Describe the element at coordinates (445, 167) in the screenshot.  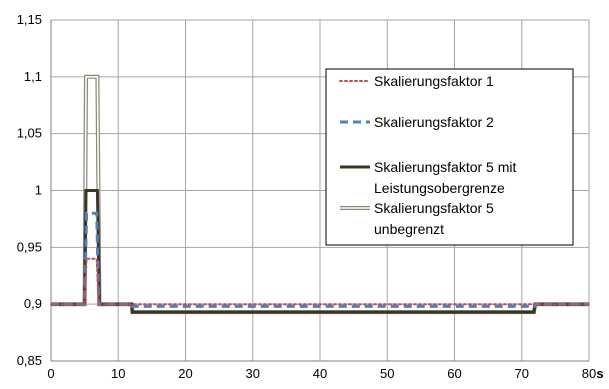
I see `legend-label: Skalierungsfaktor 5 mit` at that location.